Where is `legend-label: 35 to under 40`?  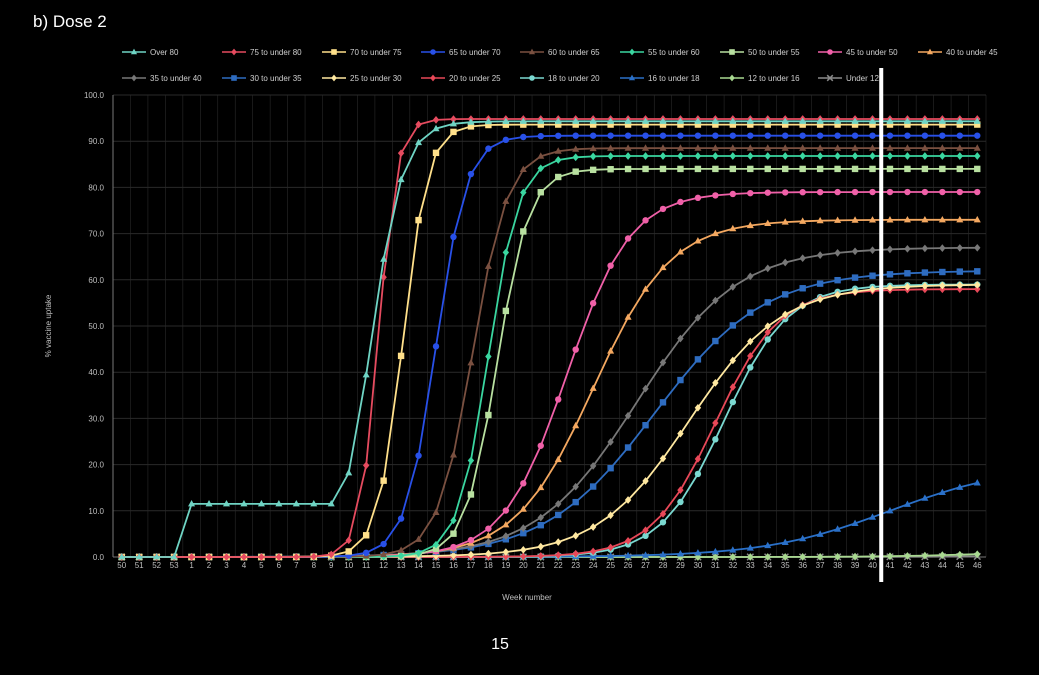 legend-label: 35 to under 40 is located at coordinates (176, 78).